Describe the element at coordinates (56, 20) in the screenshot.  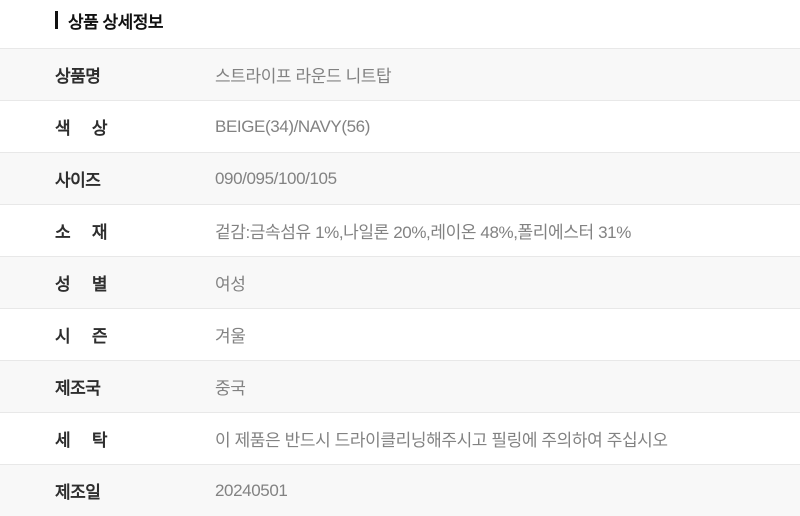
I see `title-accent-bar-icon` at that location.